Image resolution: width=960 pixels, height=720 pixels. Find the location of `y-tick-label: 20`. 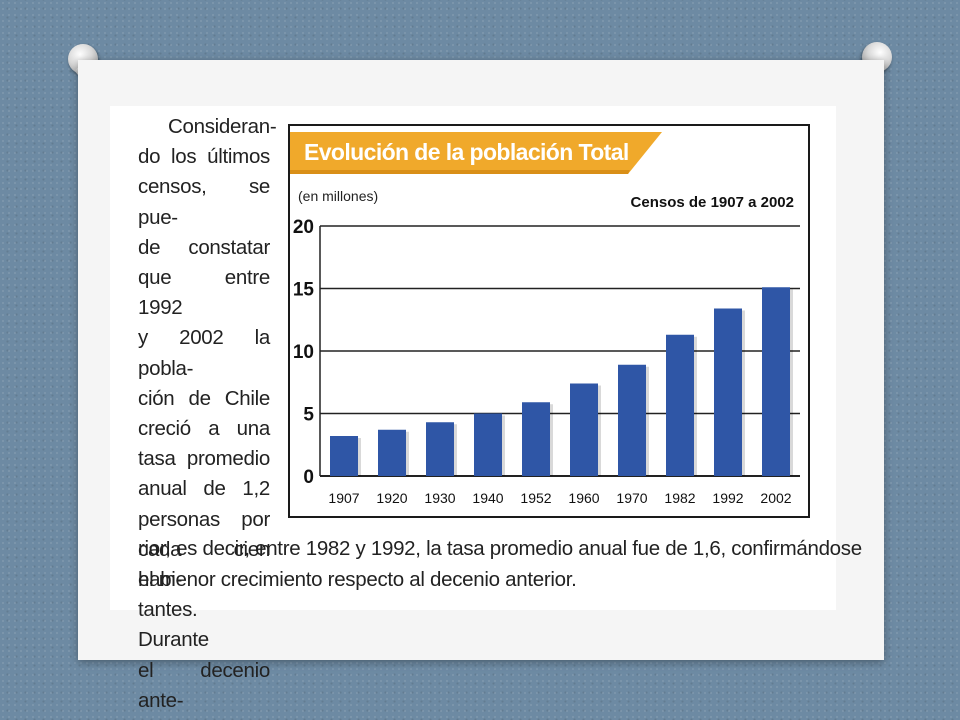

y-tick-label: 20 is located at coordinates (303, 227).